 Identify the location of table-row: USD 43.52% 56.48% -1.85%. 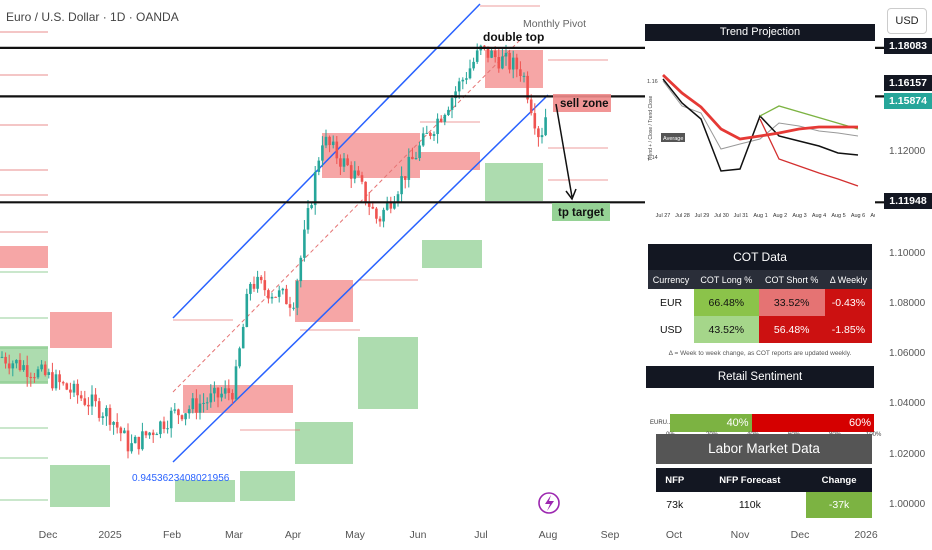
(760, 329).